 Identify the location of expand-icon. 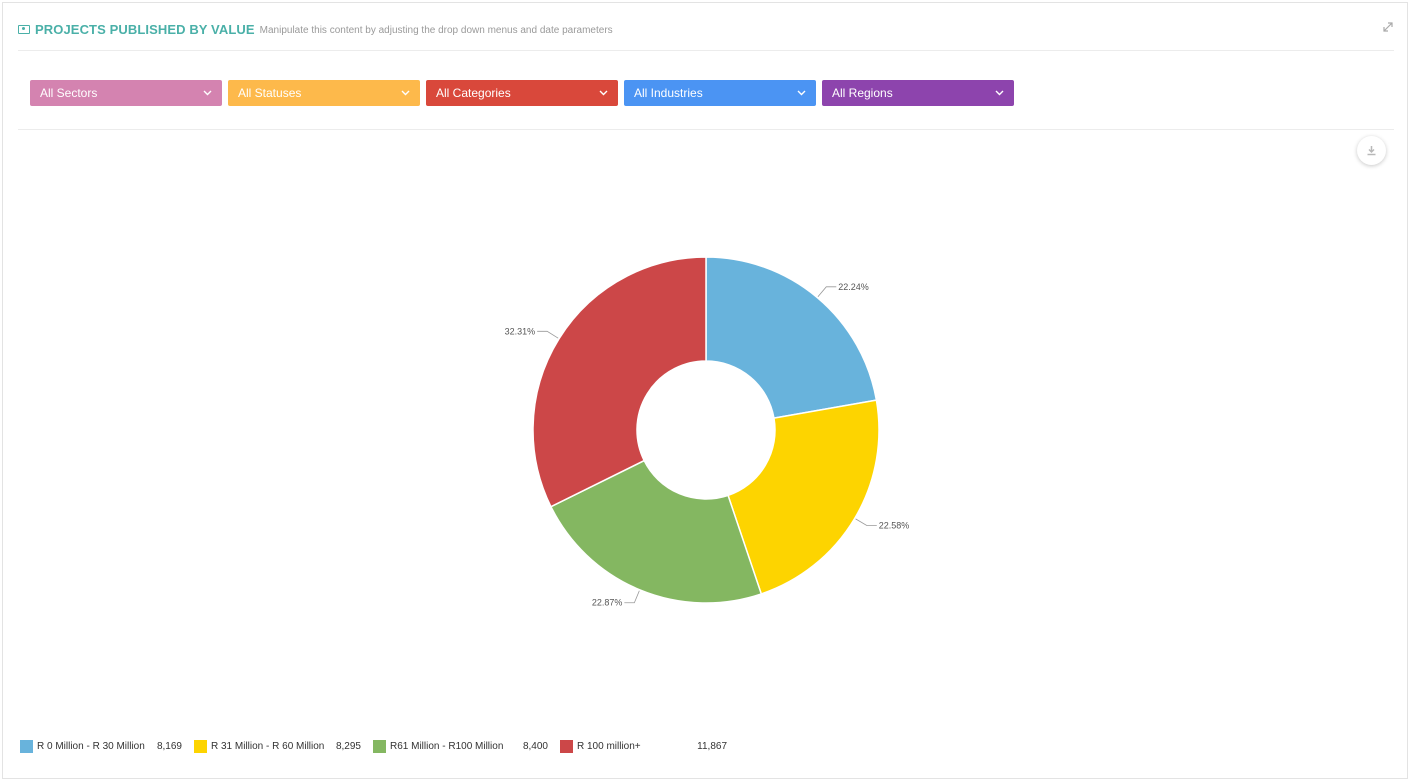
(1388, 27).